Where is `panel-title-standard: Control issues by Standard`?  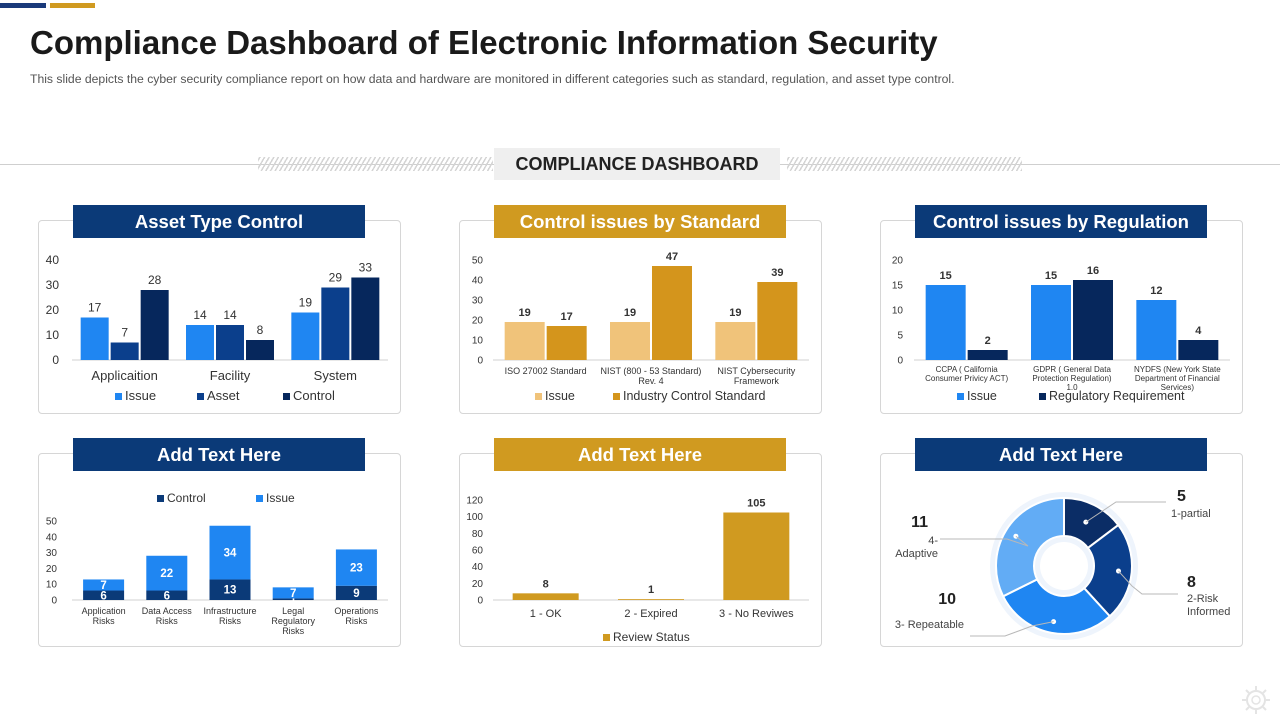 panel-title-standard: Control issues by Standard is located at coordinates (640, 221).